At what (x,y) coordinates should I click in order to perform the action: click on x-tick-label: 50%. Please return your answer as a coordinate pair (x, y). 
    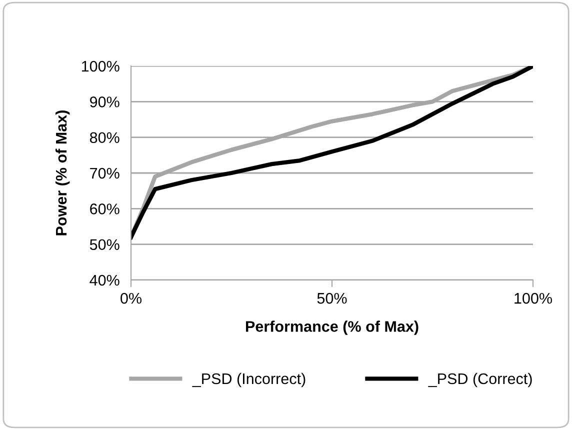
    Looking at the image, I should click on (332, 298).